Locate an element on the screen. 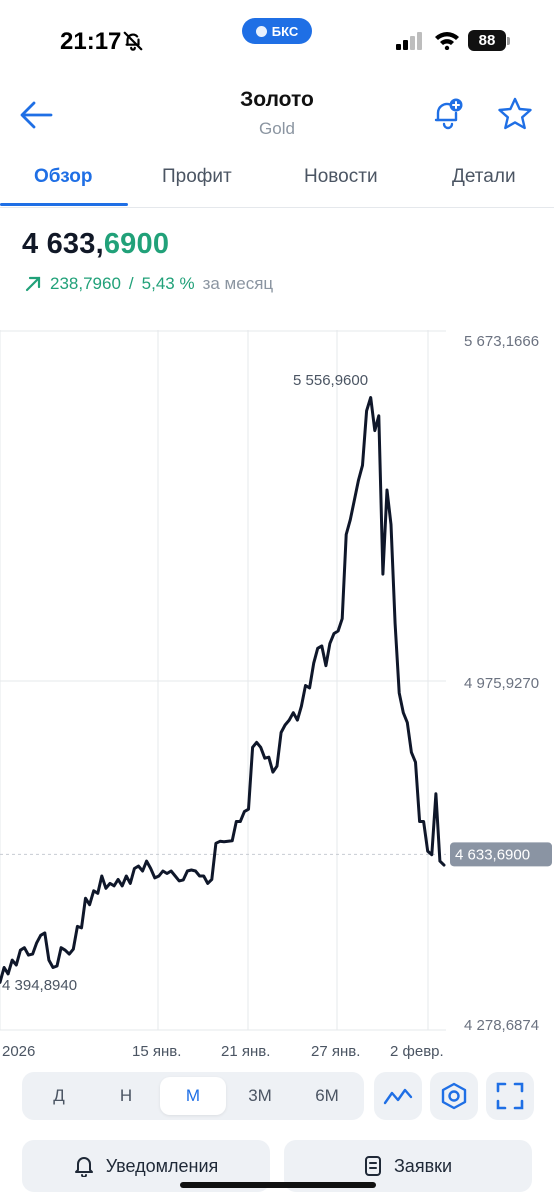 The image size is (554, 1200). battery-tip is located at coordinates (508, 41).